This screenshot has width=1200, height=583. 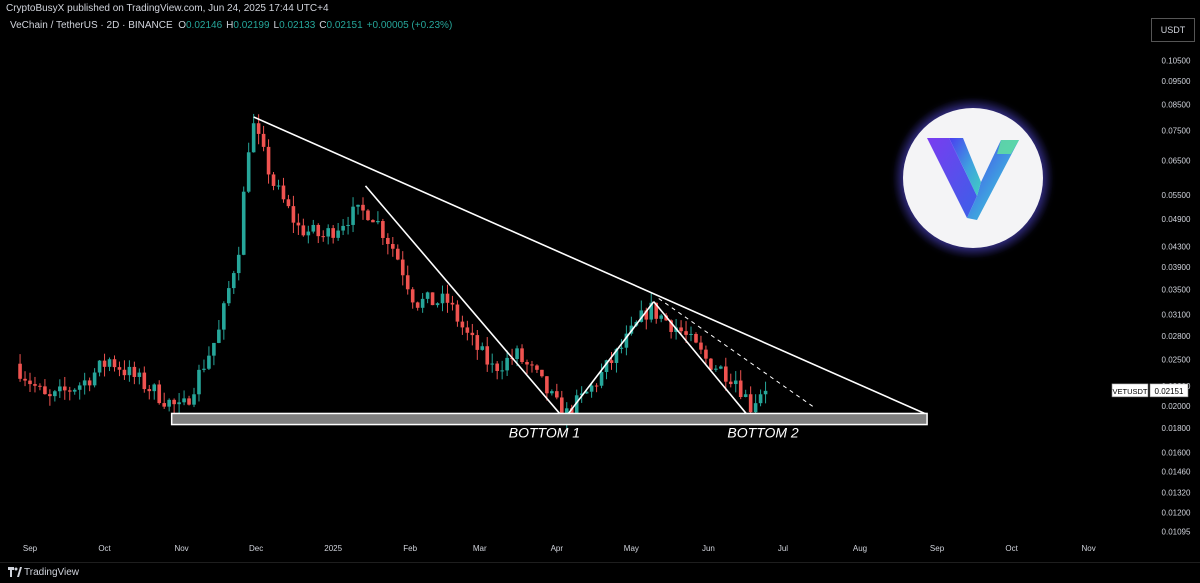 What do you see at coordinates (1176, 472) in the screenshot?
I see `y-tick-label: 0.01460` at bounding box center [1176, 472].